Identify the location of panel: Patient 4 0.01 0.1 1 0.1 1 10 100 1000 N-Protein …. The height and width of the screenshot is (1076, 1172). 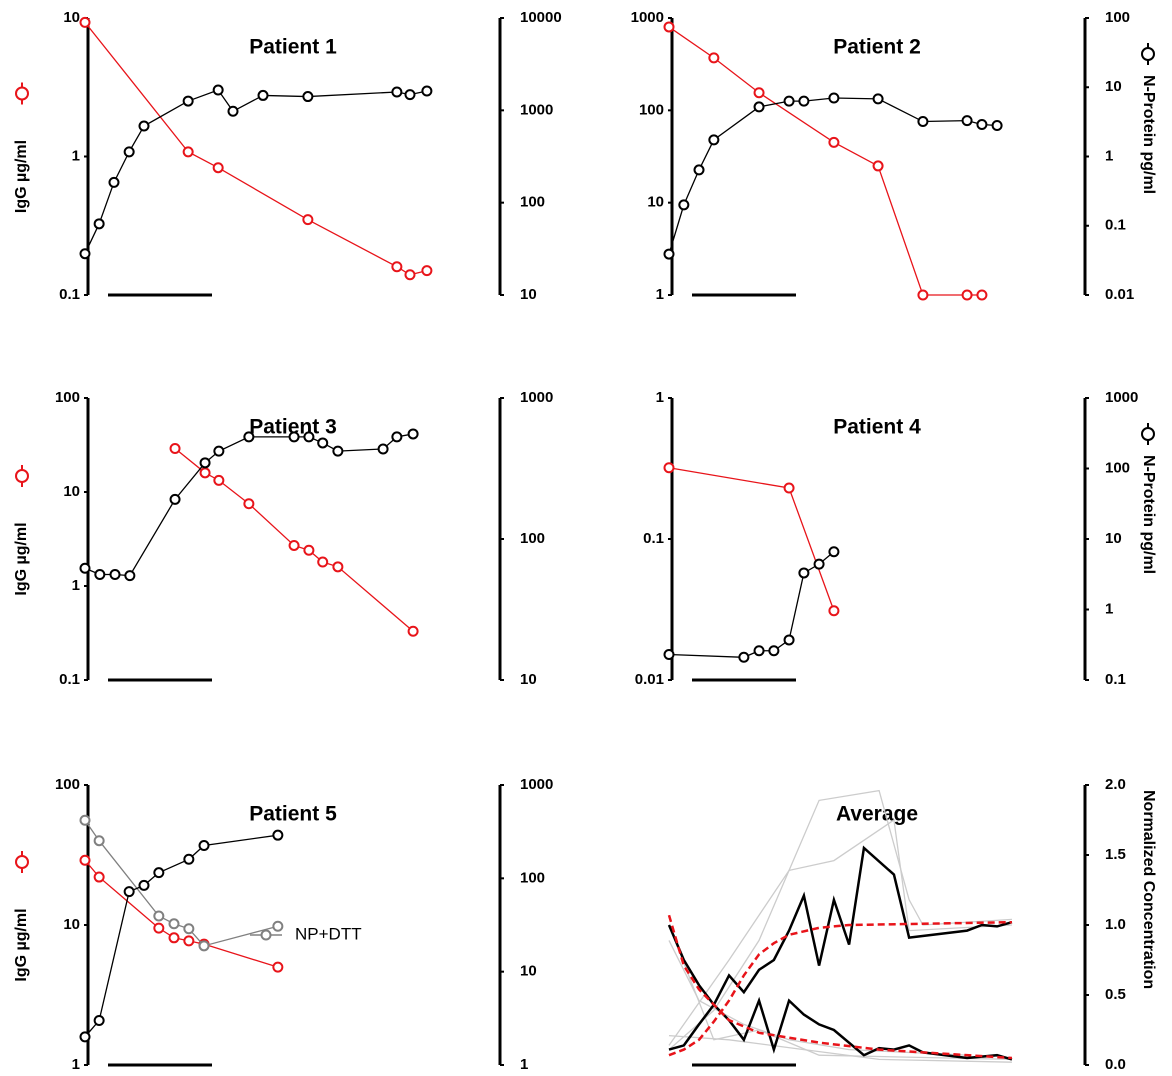
(896, 538).